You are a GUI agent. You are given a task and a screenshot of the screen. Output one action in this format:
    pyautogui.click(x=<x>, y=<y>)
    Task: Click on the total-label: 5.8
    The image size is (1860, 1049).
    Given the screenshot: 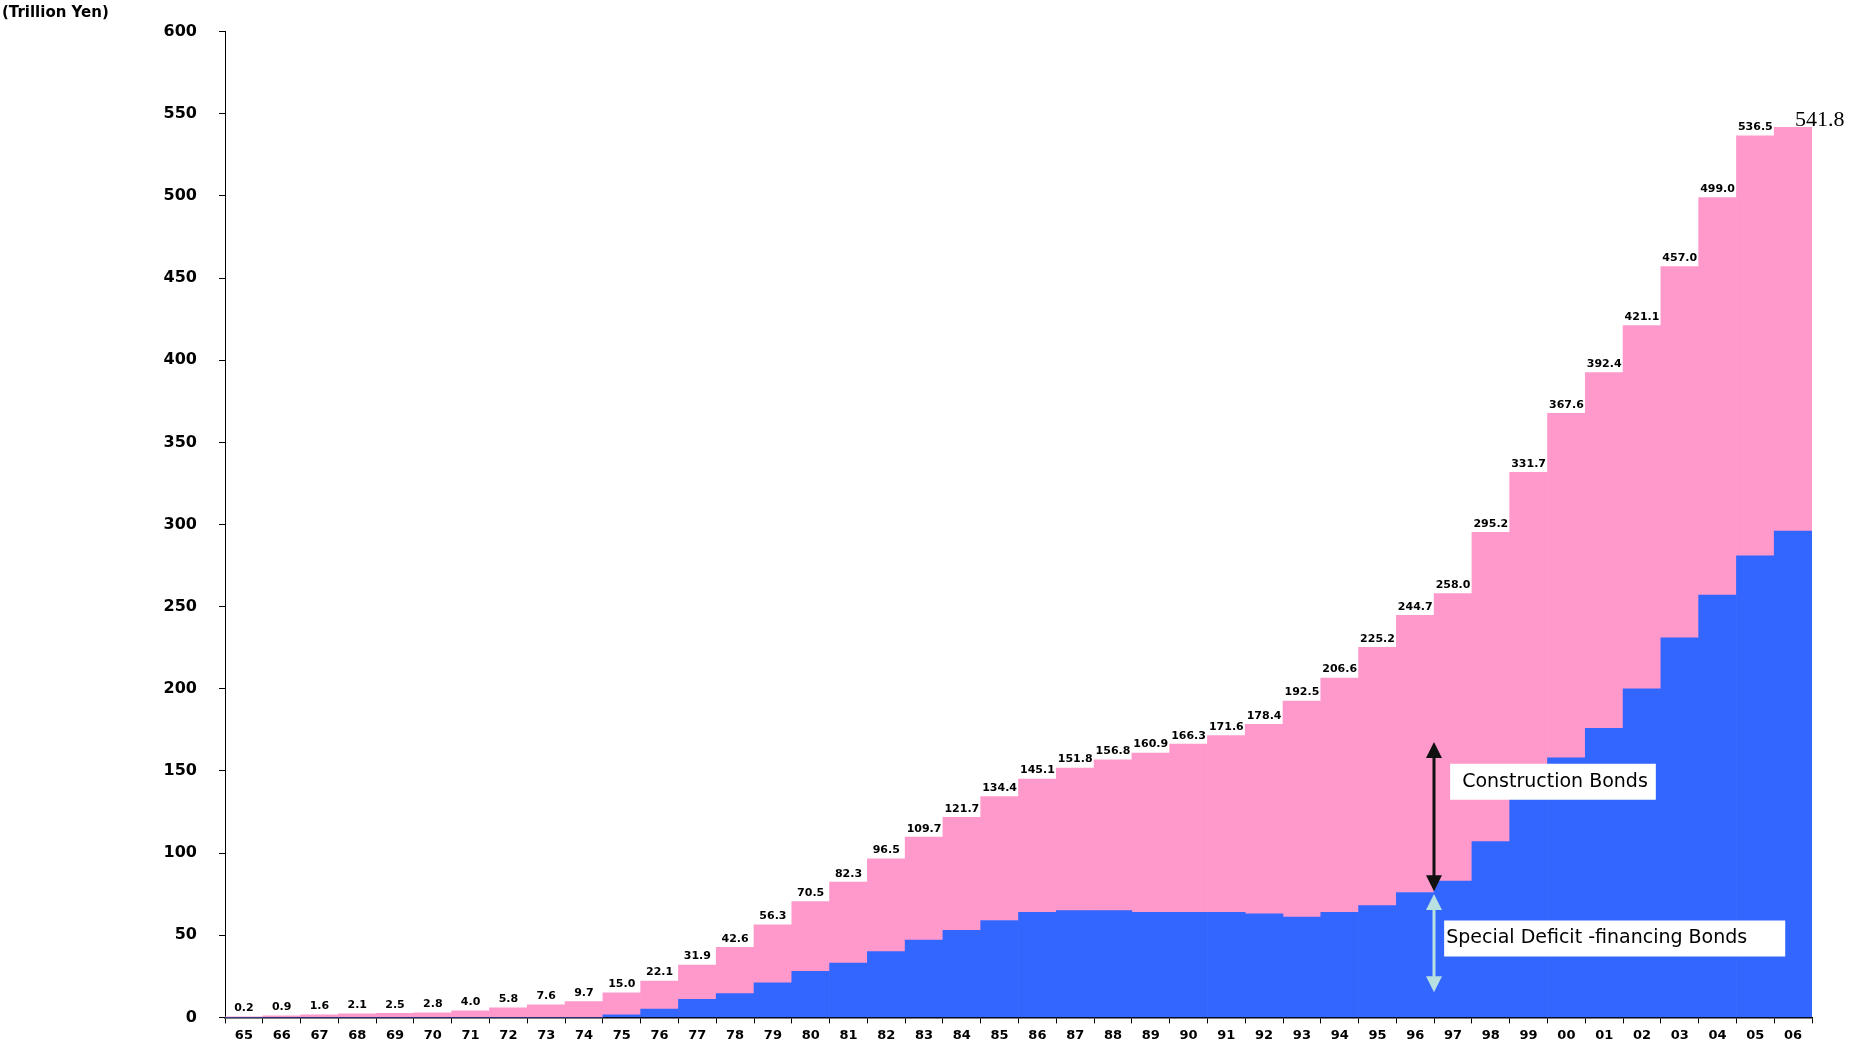 What is the action you would take?
    pyautogui.click(x=508, y=999)
    